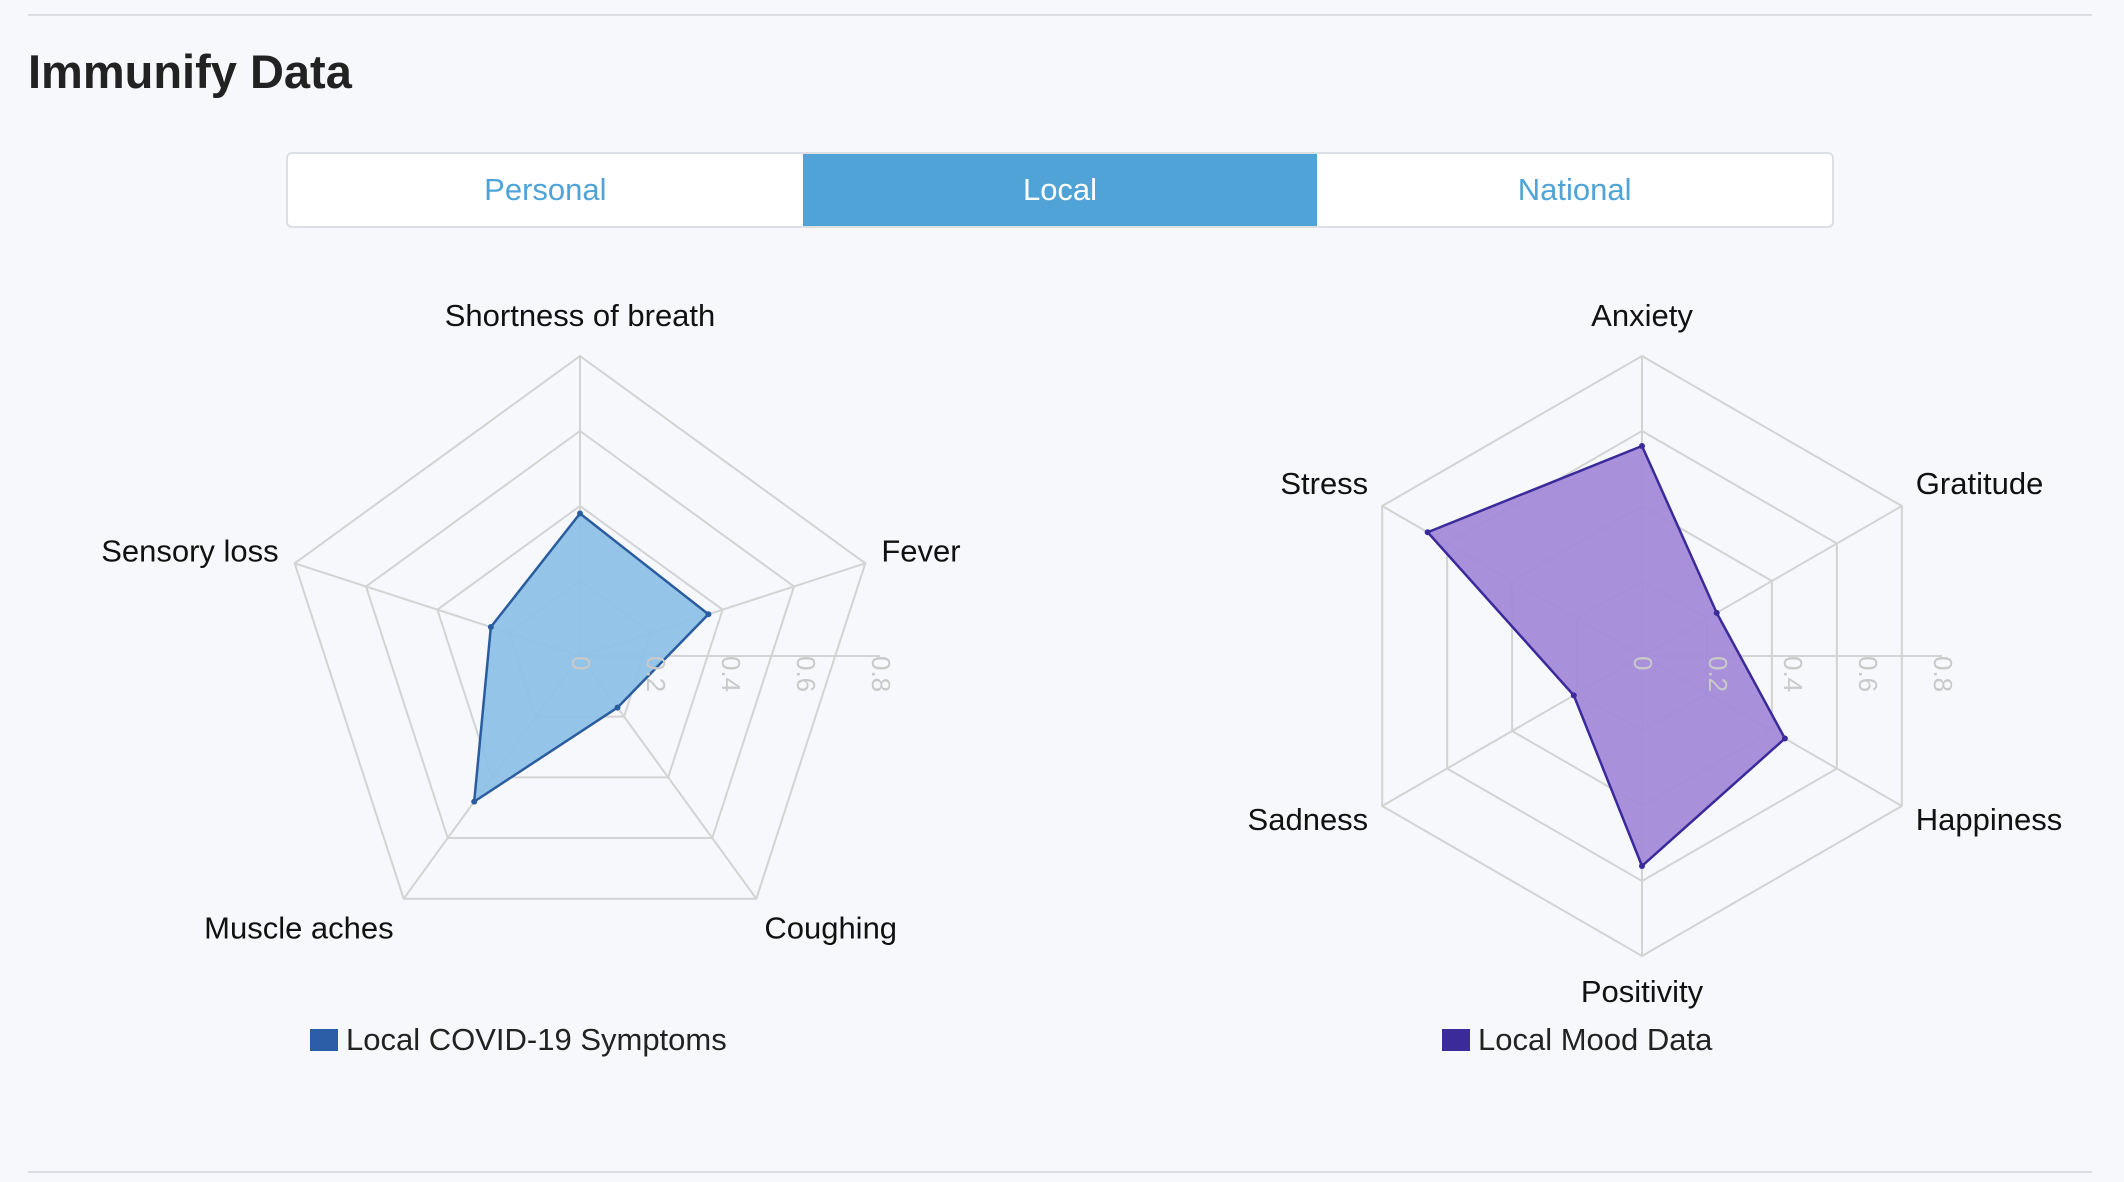 The height and width of the screenshot is (1182, 2124). Describe the element at coordinates (299, 928) in the screenshot. I see `symptoms-axis-label-muscle-aches: Muscle aches` at that location.